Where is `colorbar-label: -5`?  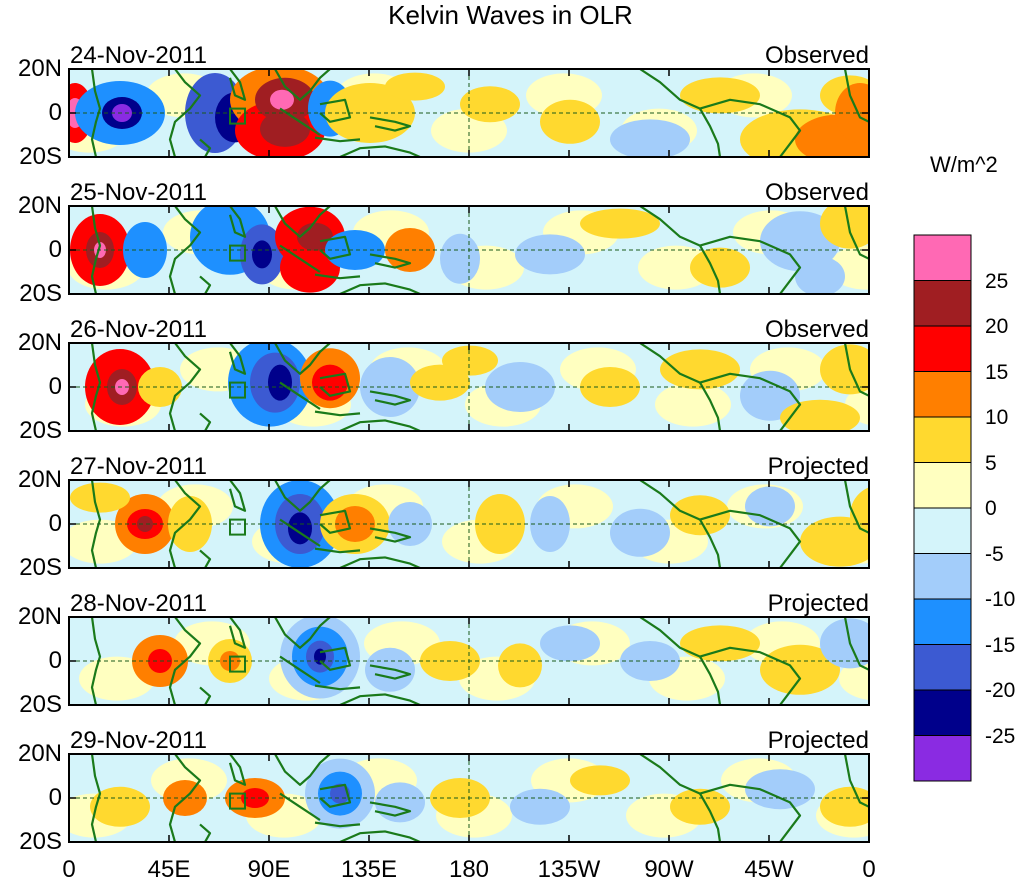
colorbar-label: -5 is located at coordinates (994, 554).